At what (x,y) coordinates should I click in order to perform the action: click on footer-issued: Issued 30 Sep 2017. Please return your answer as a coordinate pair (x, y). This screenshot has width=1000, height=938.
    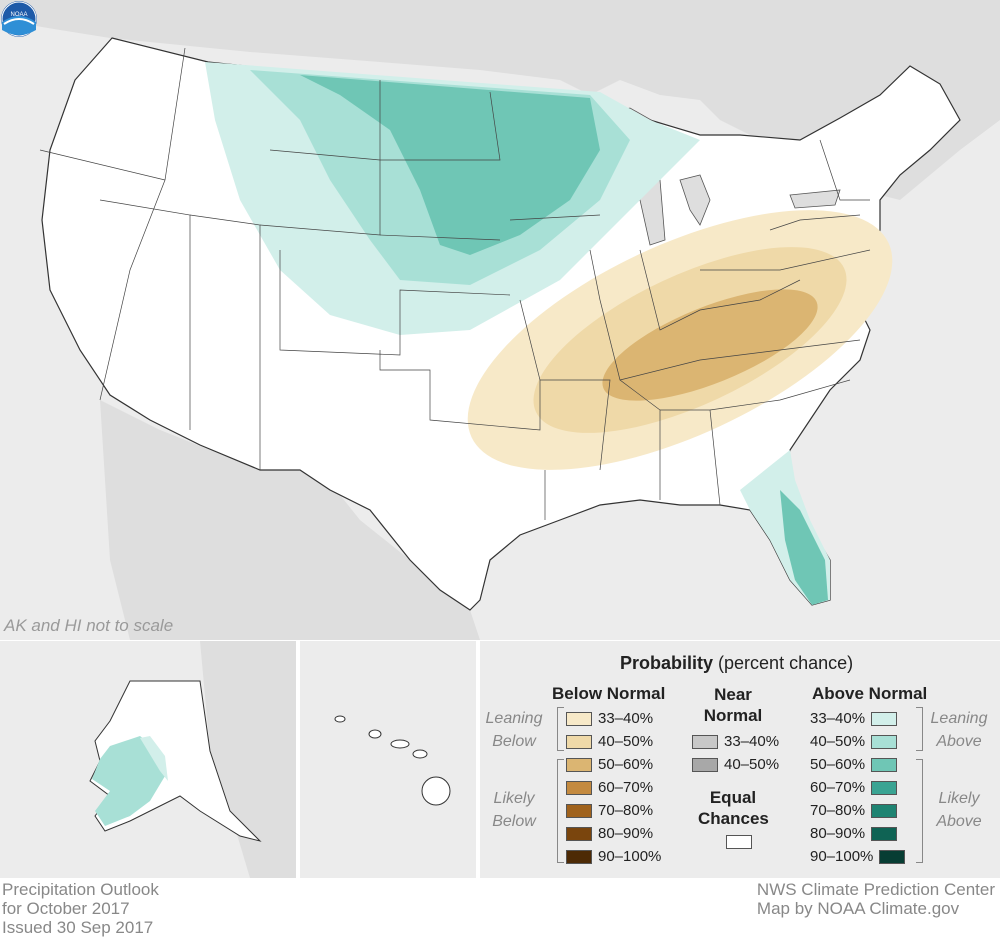
    Looking at the image, I should click on (78, 927).